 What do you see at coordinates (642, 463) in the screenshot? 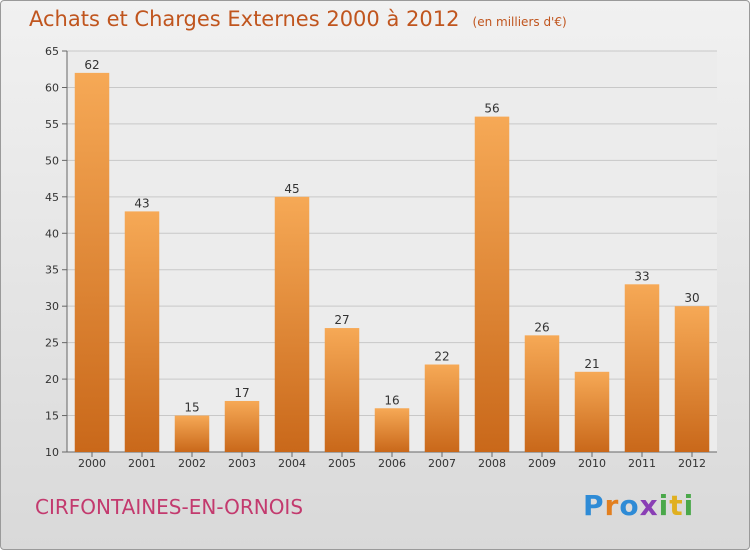
I see `x-tick-label-2011: 2011` at bounding box center [642, 463].